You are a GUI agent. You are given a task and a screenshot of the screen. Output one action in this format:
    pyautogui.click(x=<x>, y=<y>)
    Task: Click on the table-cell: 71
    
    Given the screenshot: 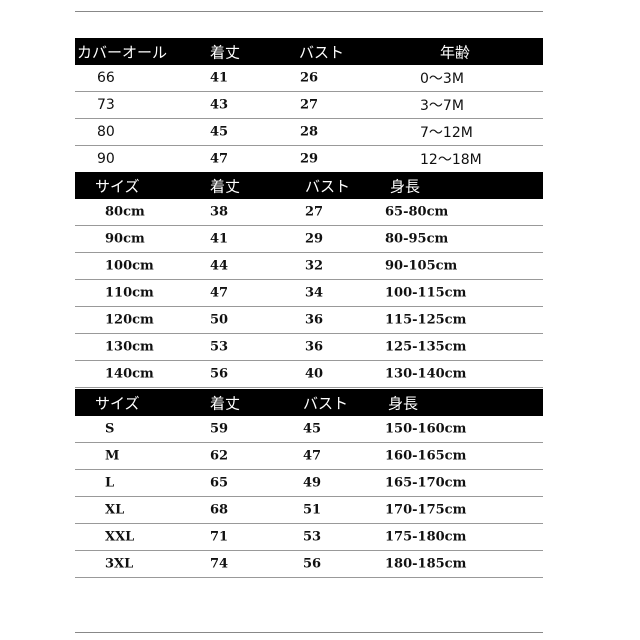 What is the action you would take?
    pyautogui.click(x=219, y=537)
    